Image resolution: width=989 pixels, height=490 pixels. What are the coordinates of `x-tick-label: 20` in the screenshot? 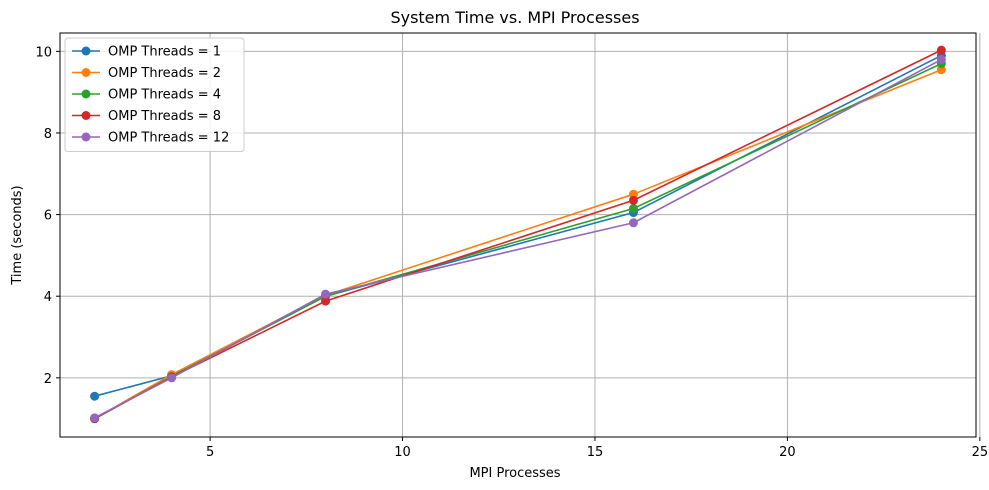 It's located at (787, 452).